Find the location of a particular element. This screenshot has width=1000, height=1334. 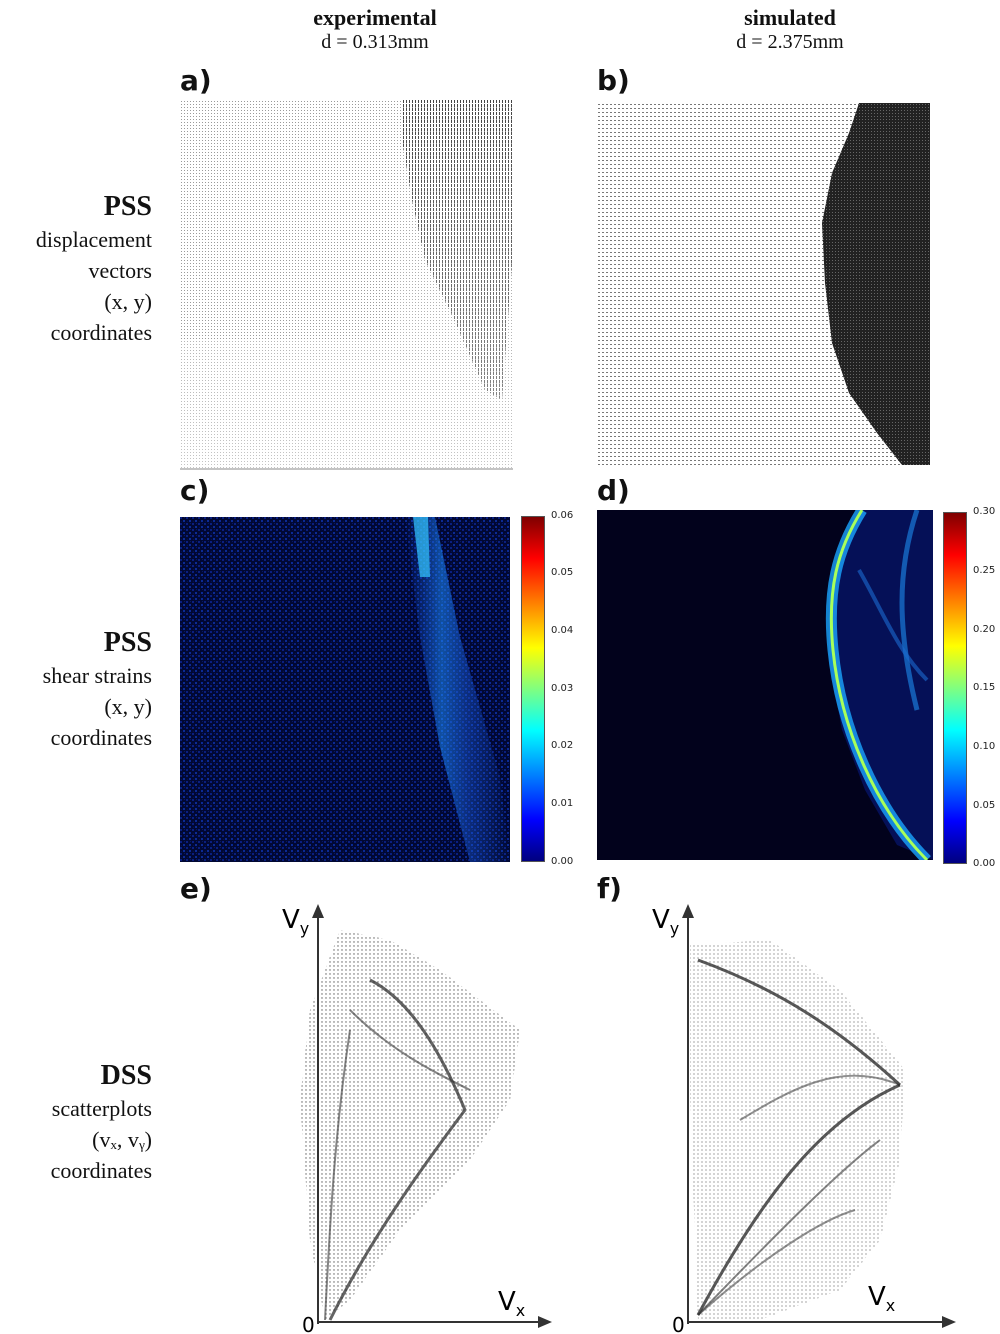

deforming-region is located at coordinates (881, 685).